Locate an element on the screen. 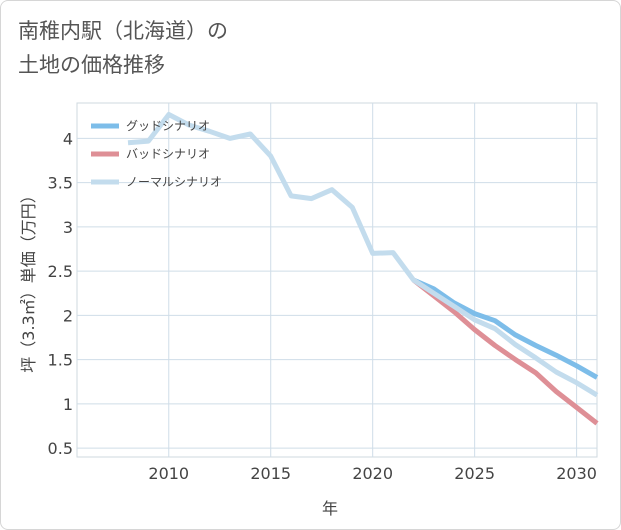 The height and width of the screenshot is (530, 621). y-tick-label: 1 is located at coordinates (68, 404).